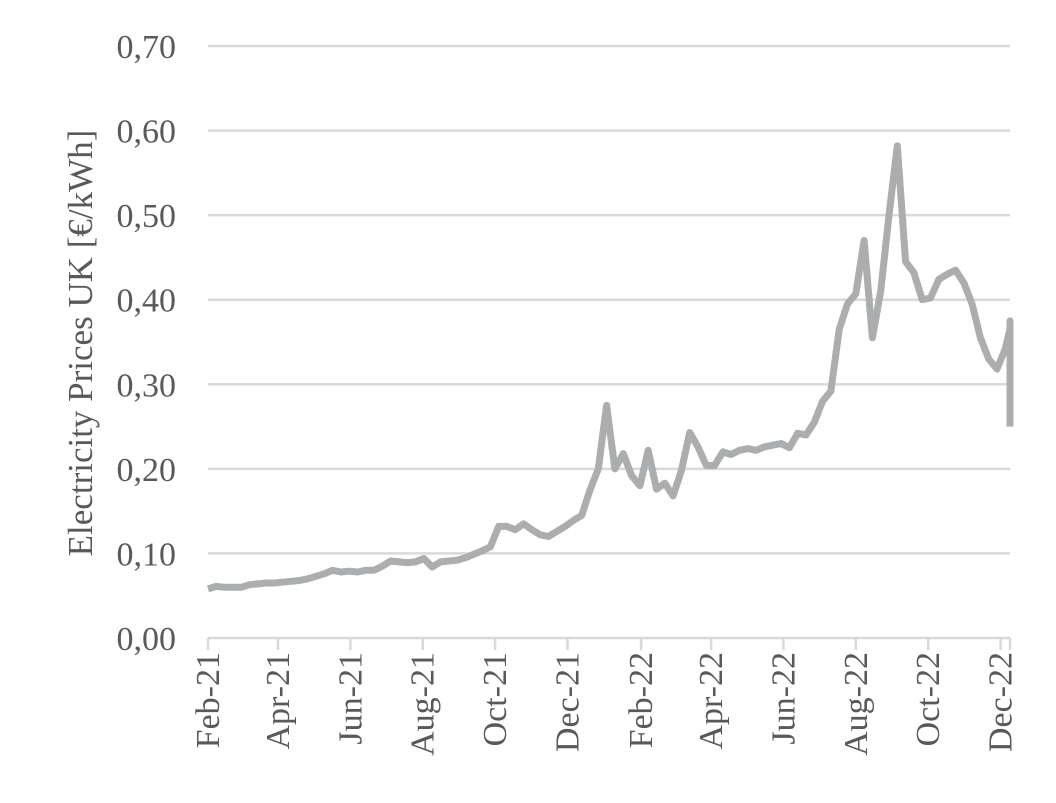  I want to click on x-tick-label: Feb-22, so click(641, 700).